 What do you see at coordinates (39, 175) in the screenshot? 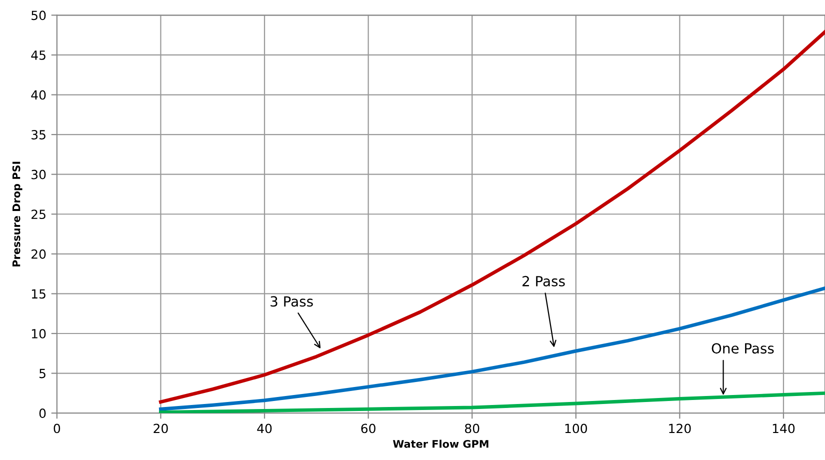
I see `y-tick-label: 30` at bounding box center [39, 175].